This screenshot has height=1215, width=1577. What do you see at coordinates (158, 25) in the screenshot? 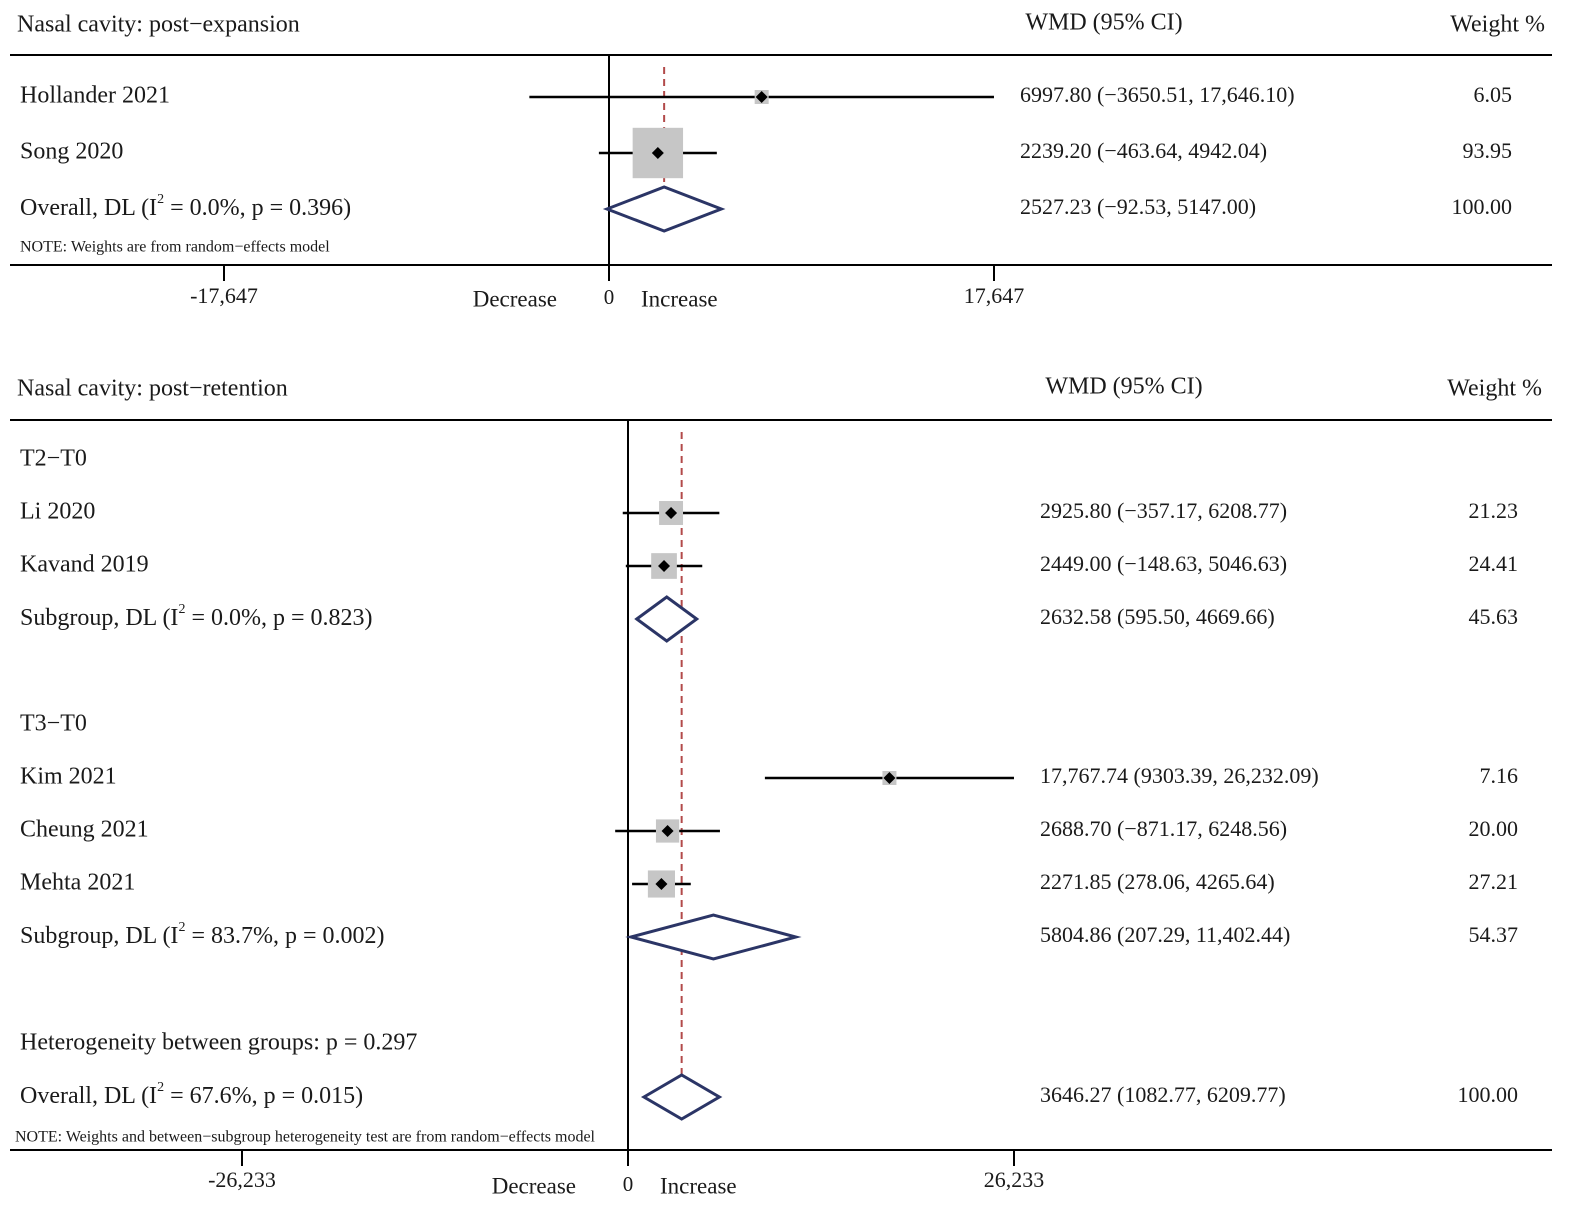
I see `panel-title: Nasal cavity: post−expansion` at bounding box center [158, 25].